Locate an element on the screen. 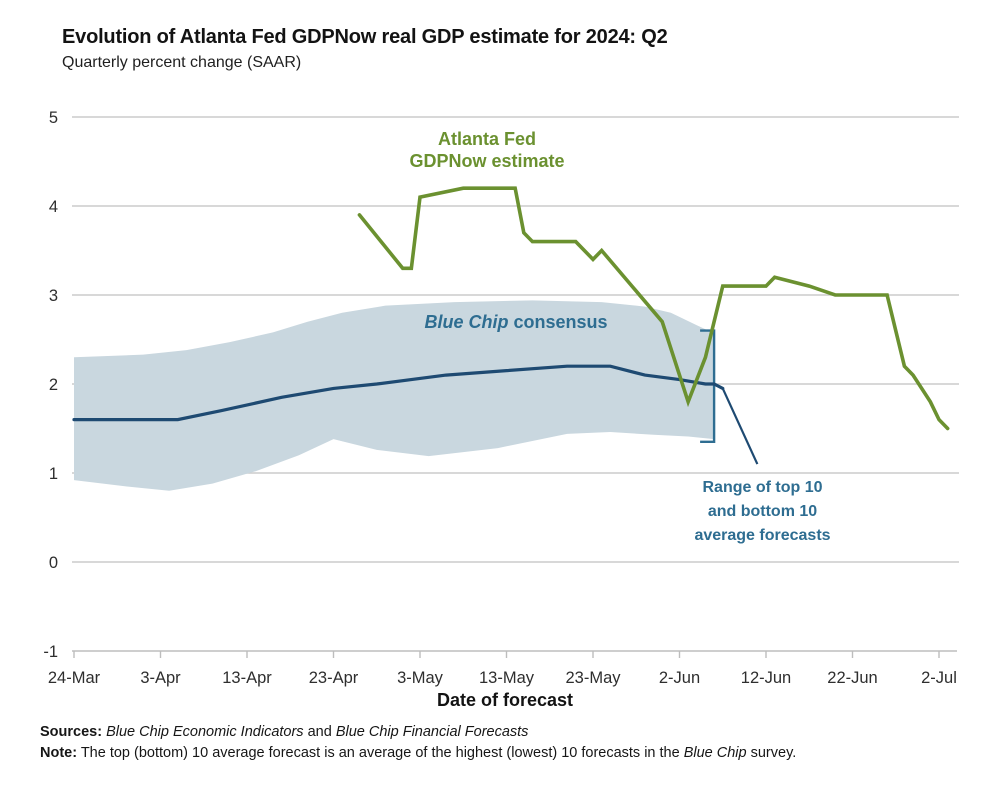 Image resolution: width=1006 pixels, height=799 pixels. y-tick-label-1: 1 is located at coordinates (53, 474).